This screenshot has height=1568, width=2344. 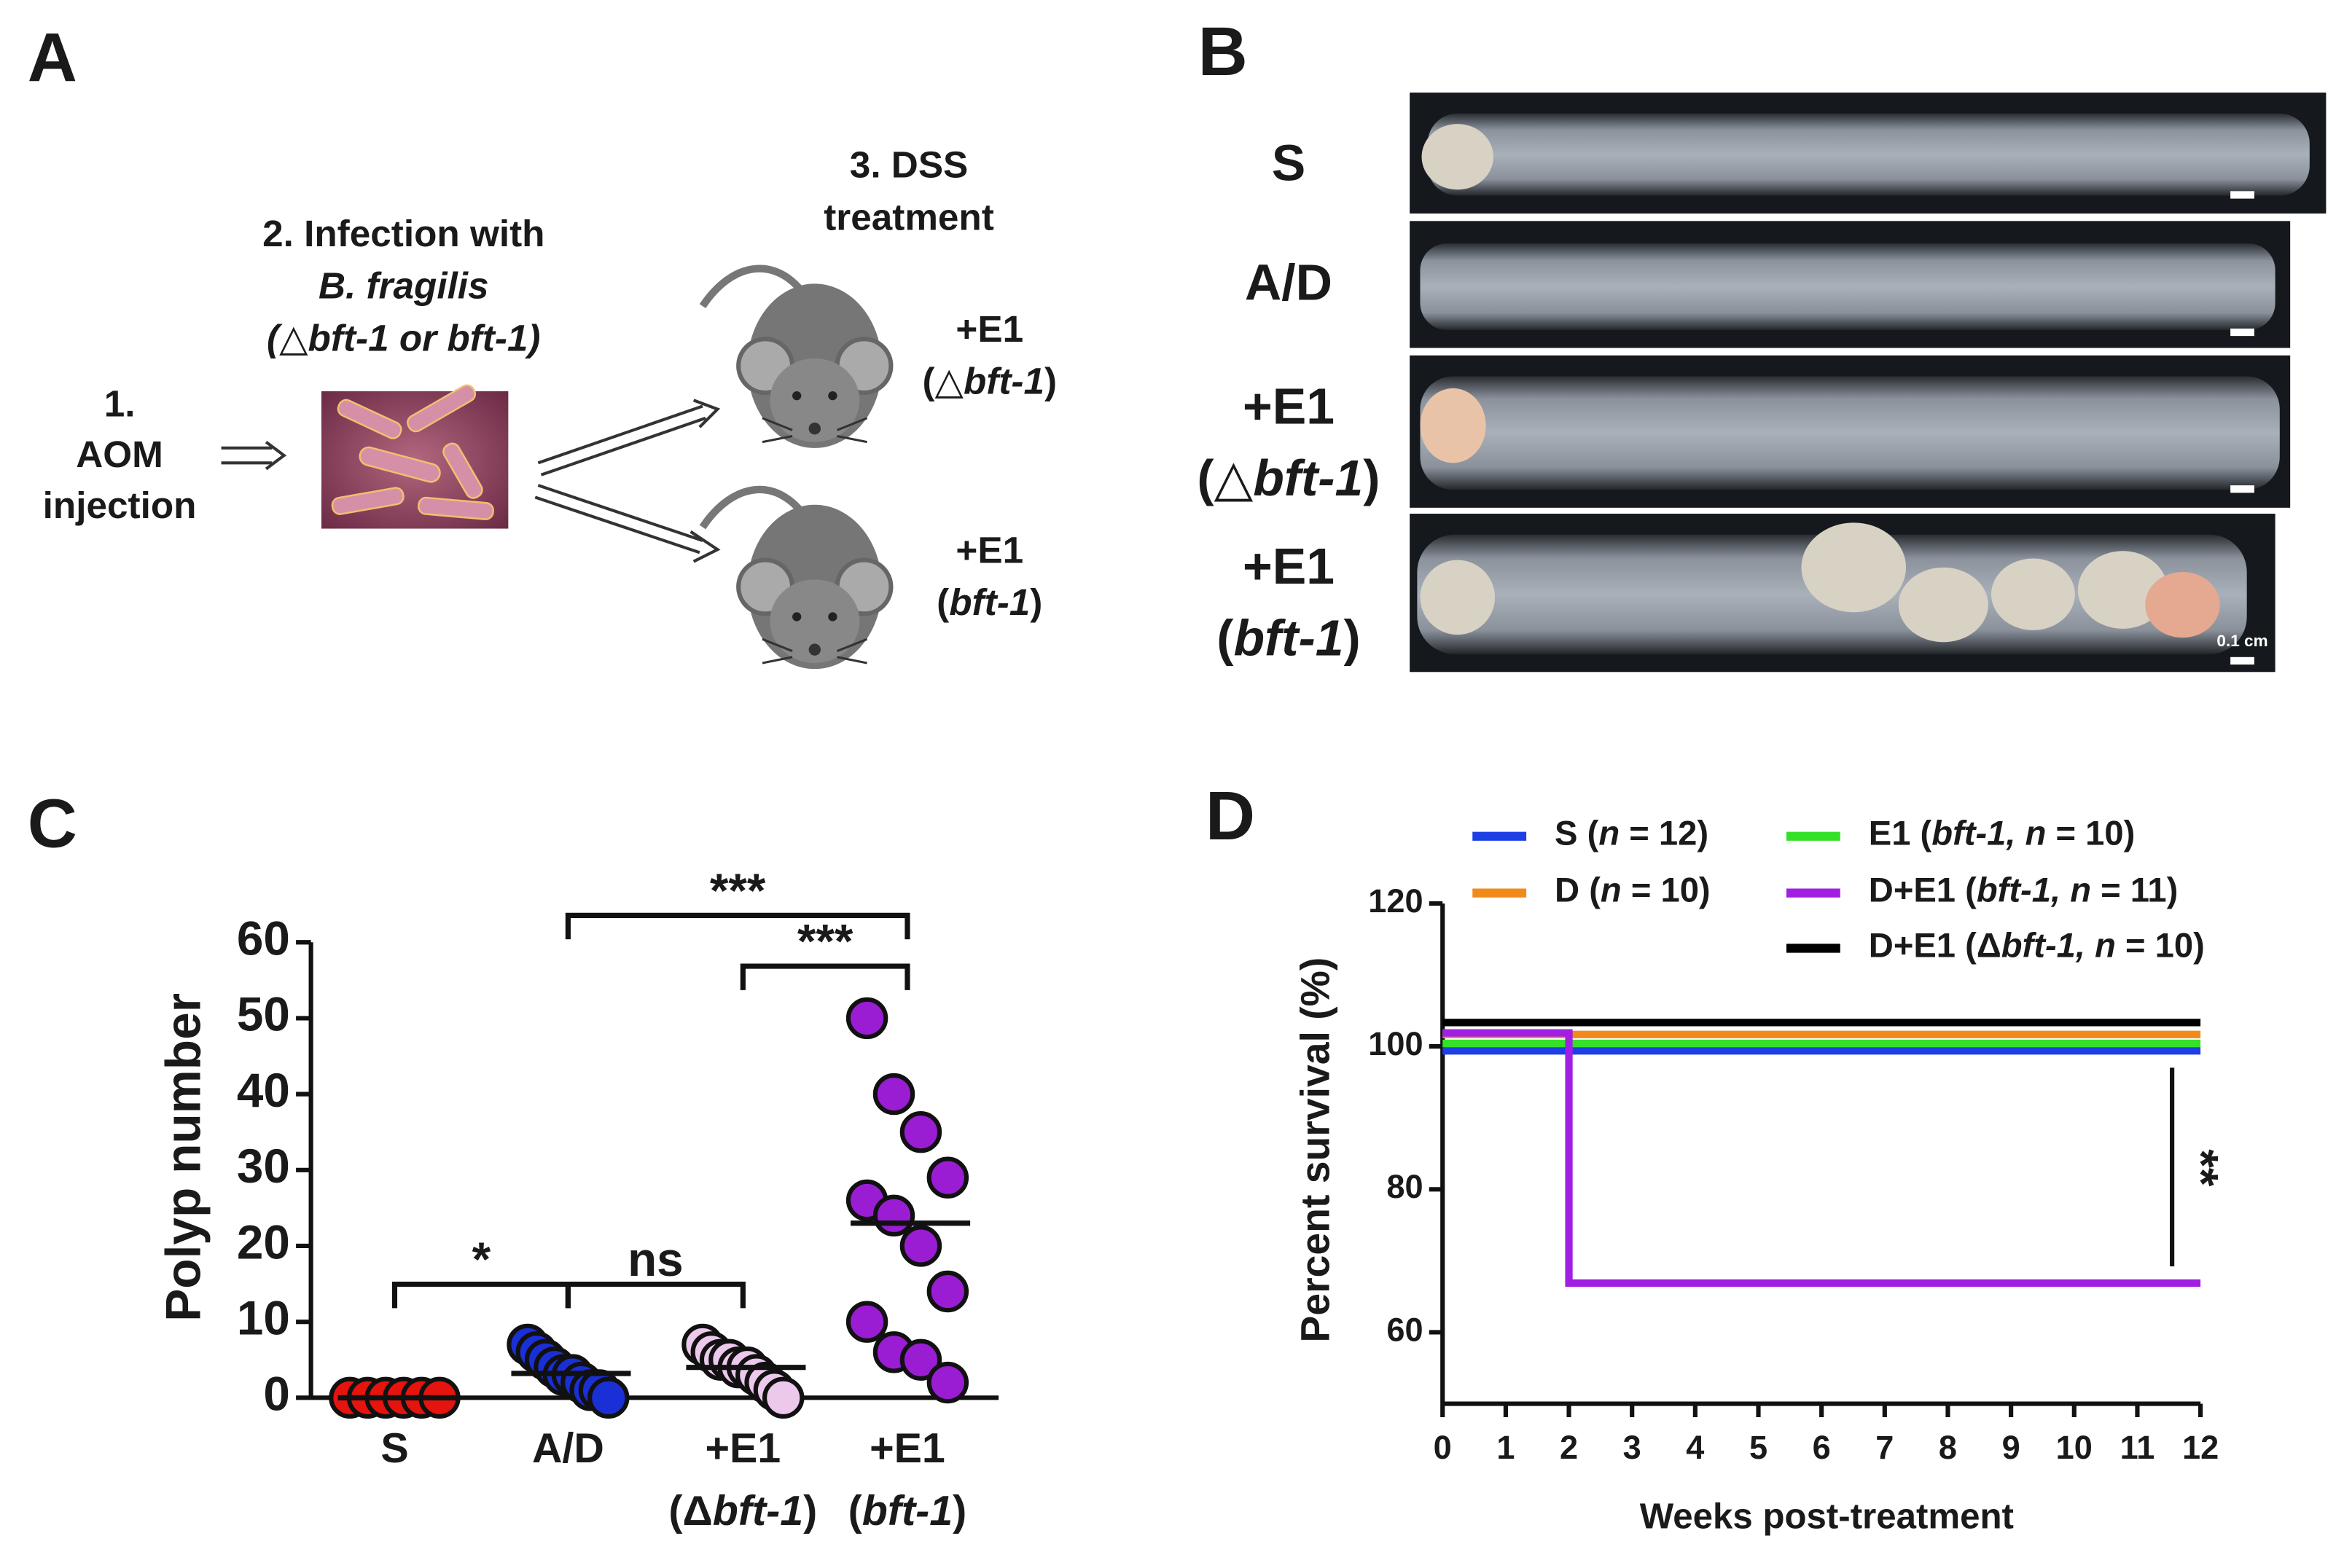 I want to click on legend-label: D (n = 10), so click(x=1633, y=890).